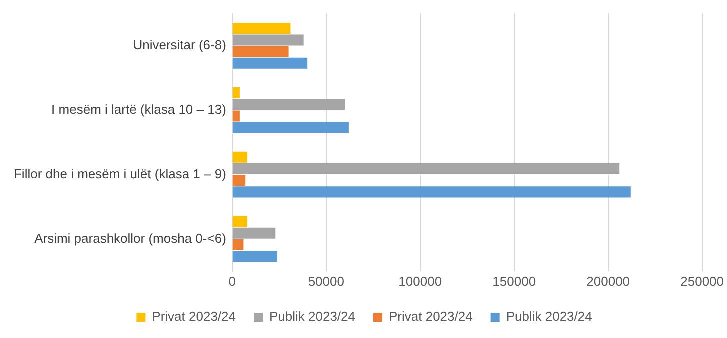 This screenshot has width=727, height=338. I want to click on x-tick-label: 150000, so click(514, 281).